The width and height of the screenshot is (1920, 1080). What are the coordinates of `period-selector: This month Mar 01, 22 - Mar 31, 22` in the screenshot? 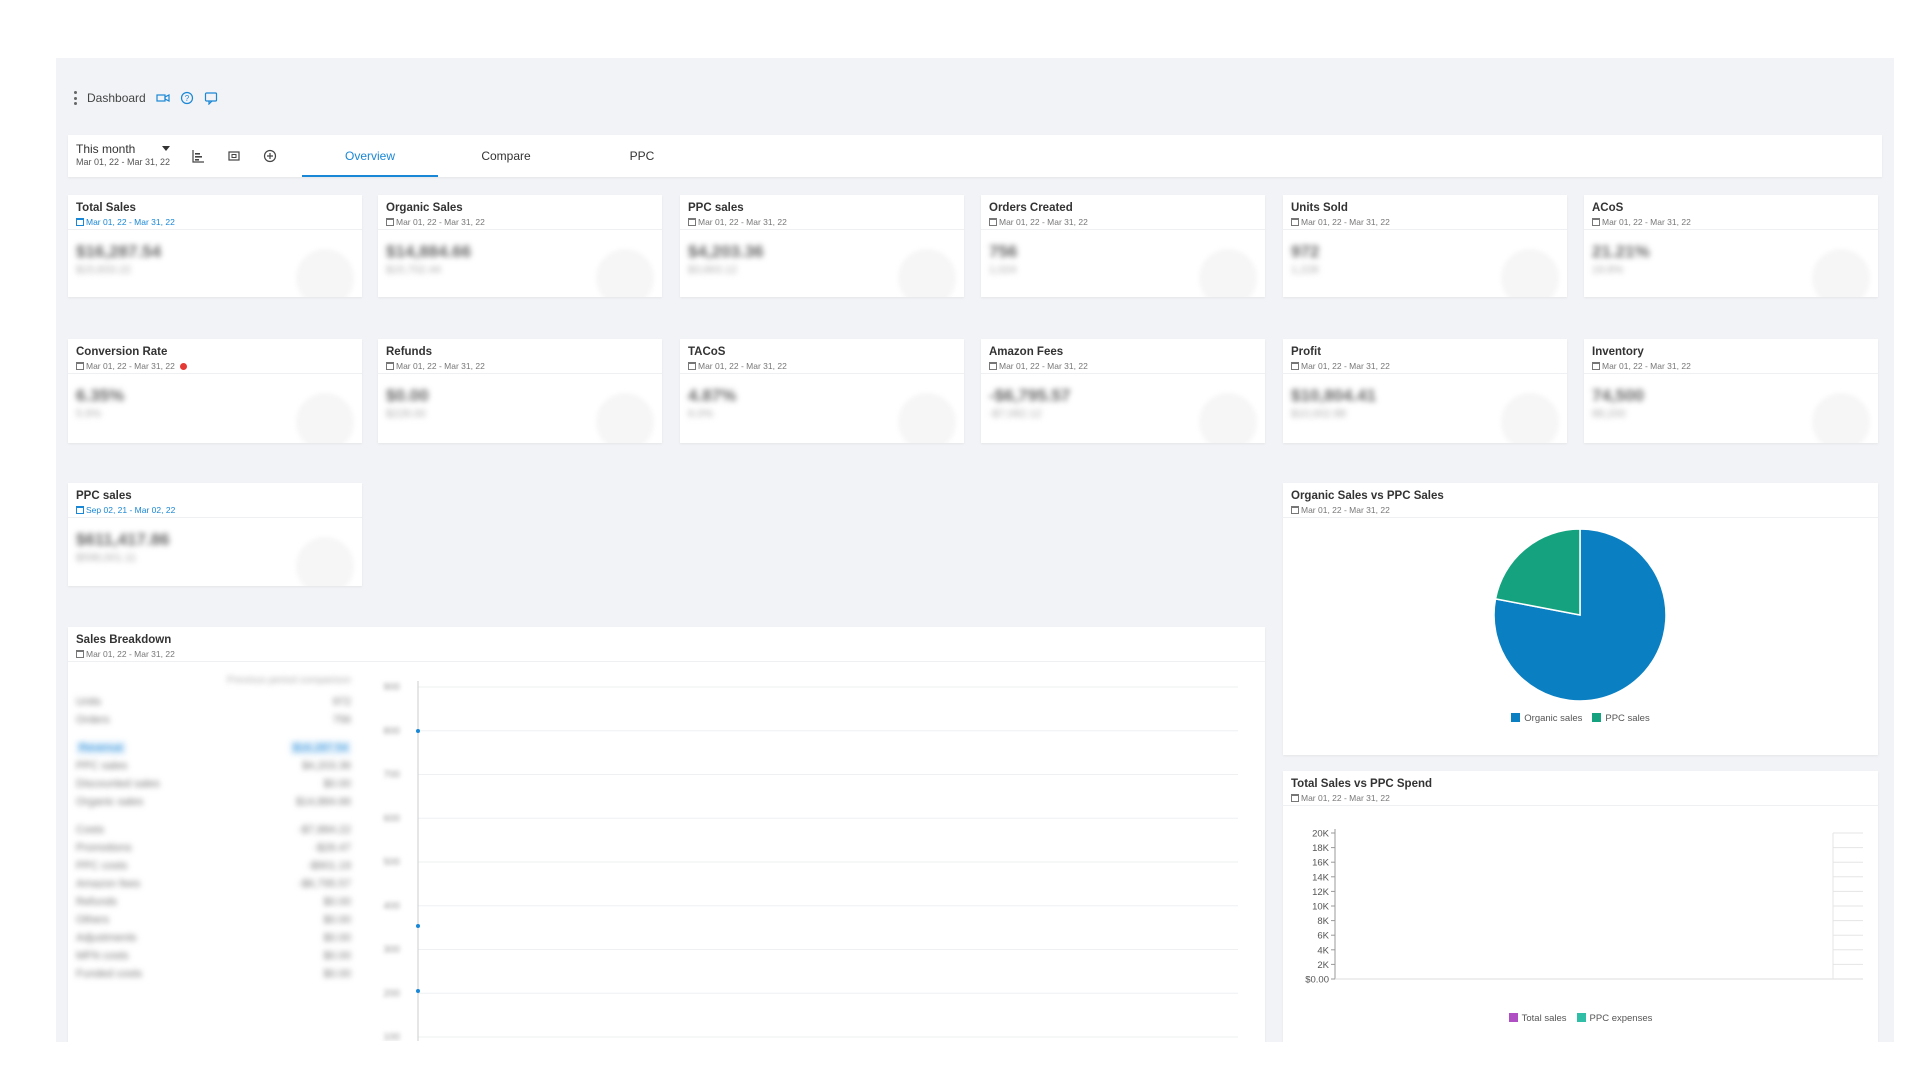 It's located at (124, 156).